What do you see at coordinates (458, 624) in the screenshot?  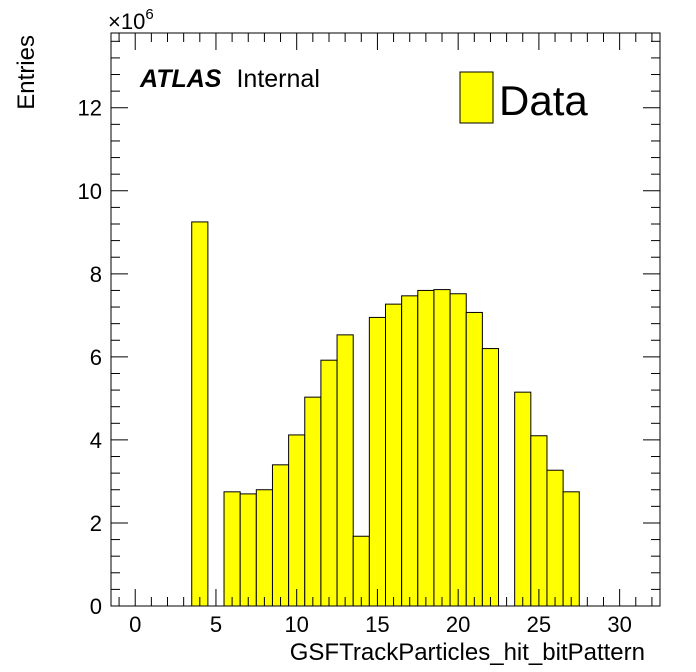 I see `x-tick-label: 20` at bounding box center [458, 624].